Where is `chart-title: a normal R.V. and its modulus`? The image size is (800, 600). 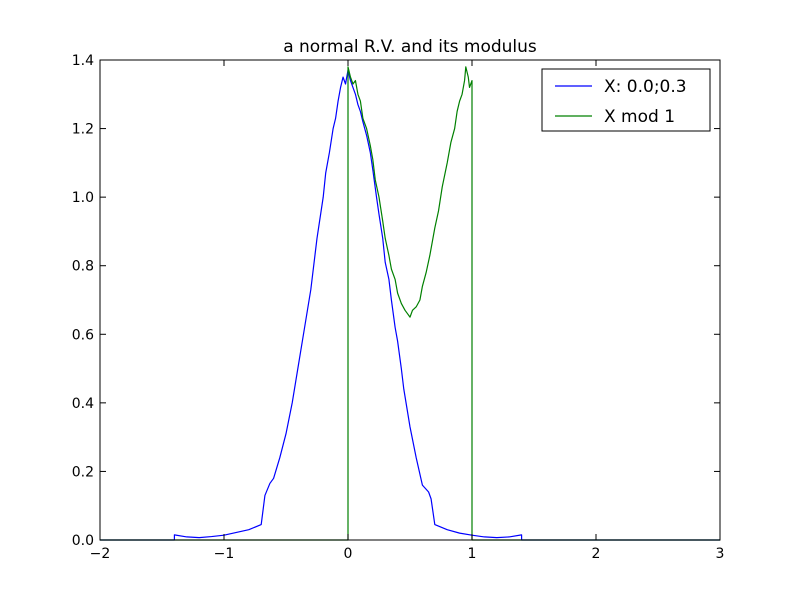
chart-title: a normal R.V. and its modulus is located at coordinates (410, 47).